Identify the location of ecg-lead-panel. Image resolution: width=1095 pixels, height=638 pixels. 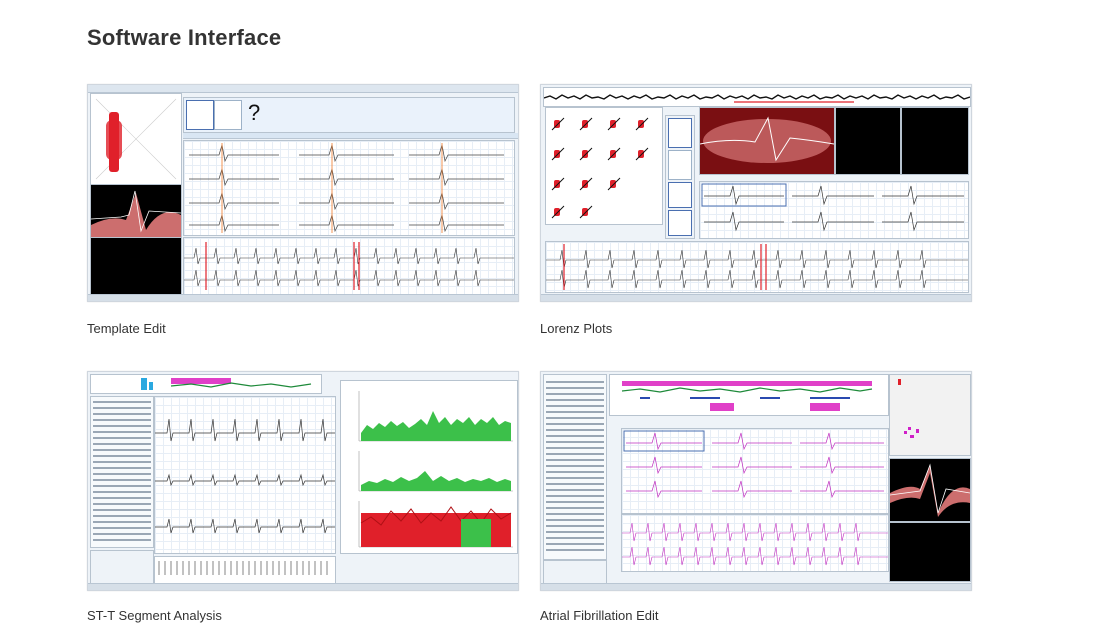
(245, 475).